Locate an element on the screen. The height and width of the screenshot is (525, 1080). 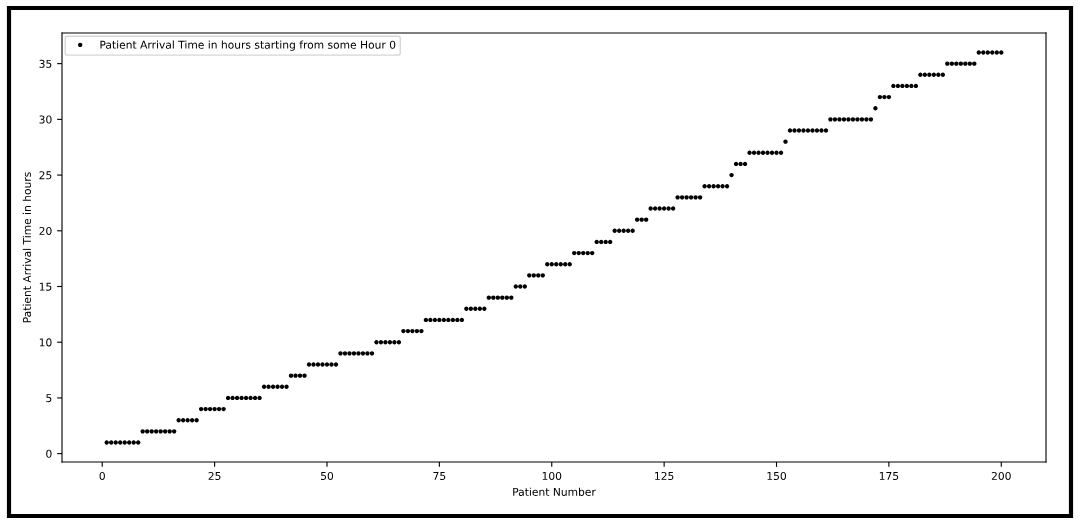
x-tick-label: 150 is located at coordinates (777, 475).